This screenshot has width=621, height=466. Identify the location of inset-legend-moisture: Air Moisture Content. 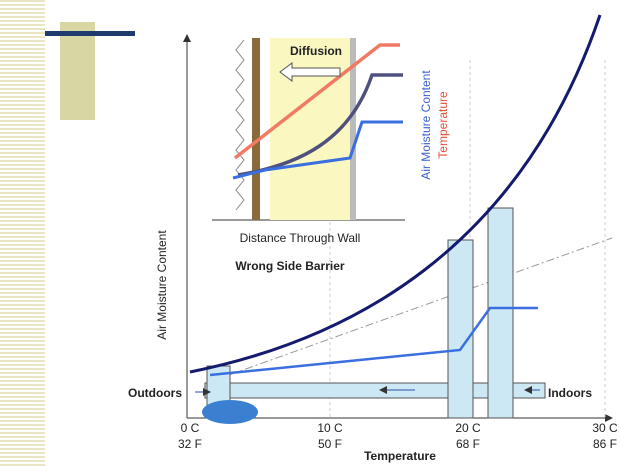
(426, 125).